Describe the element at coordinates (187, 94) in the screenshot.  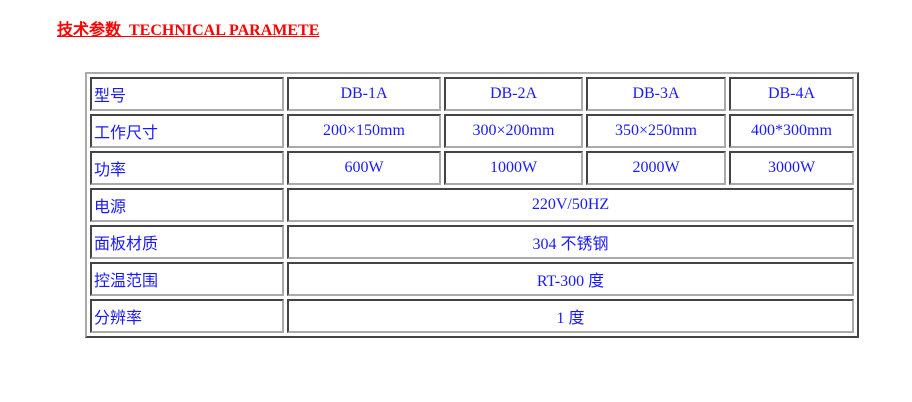
I see `row-label: 型号` at that location.